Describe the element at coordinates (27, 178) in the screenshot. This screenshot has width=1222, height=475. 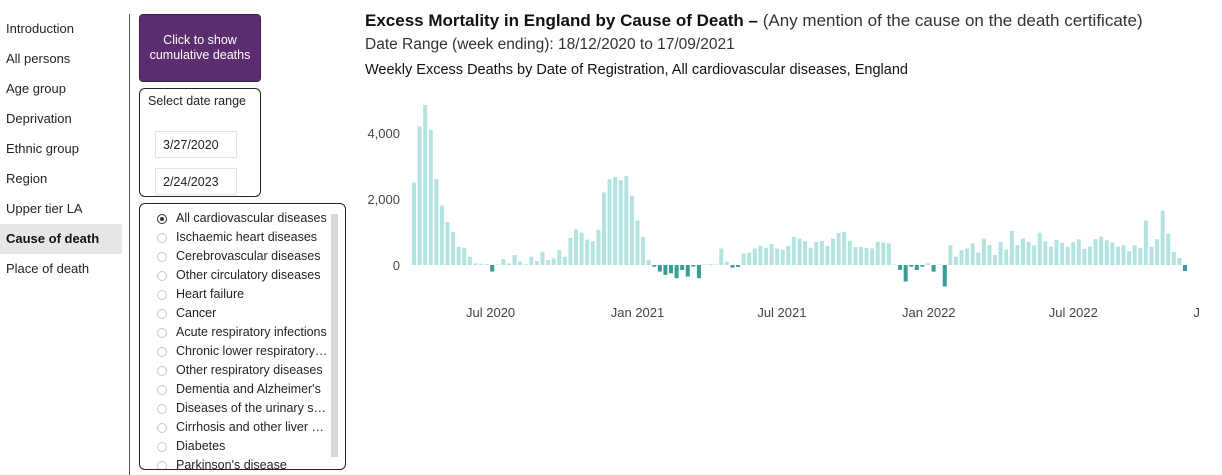
I see `nav-item-region: Region` at that location.